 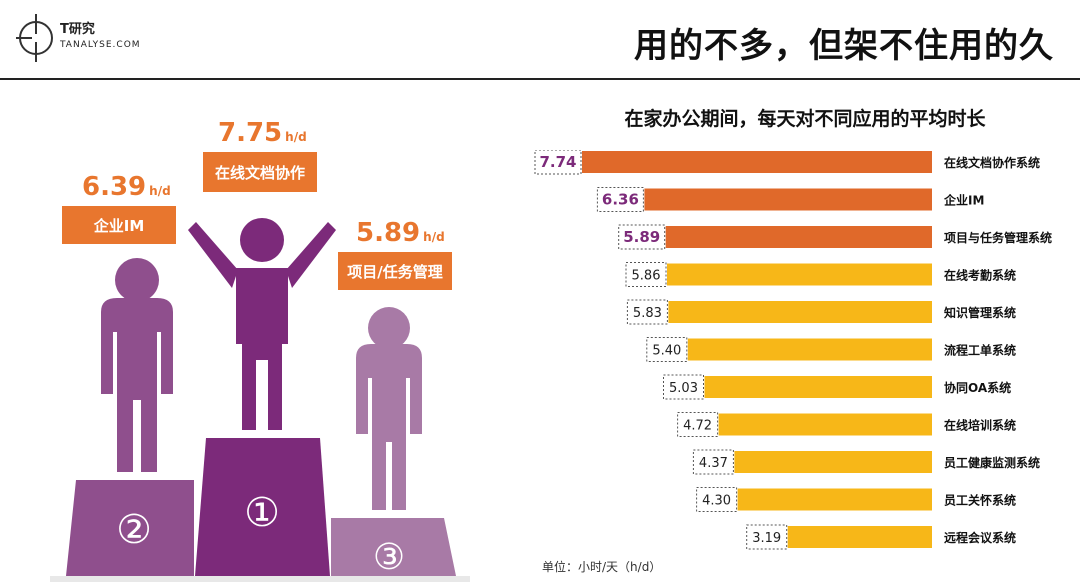 I want to click on value-label-9: 4.30, so click(x=716, y=501).